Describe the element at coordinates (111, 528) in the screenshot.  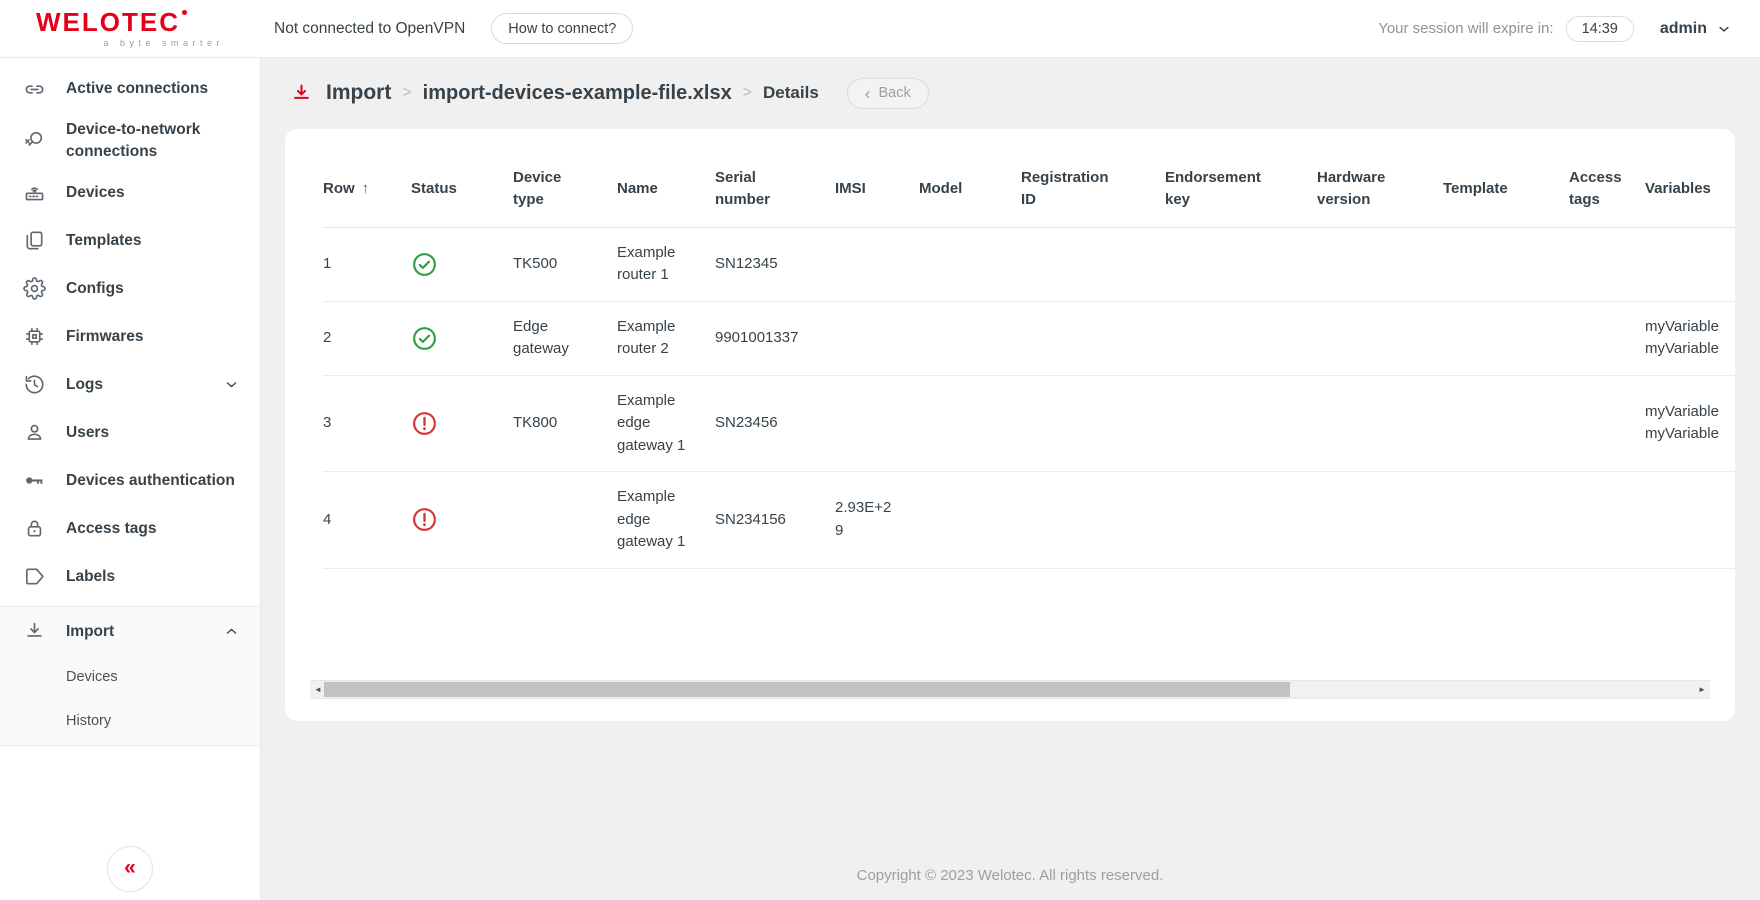
I see `sidebar-item-label: Access tags` at that location.